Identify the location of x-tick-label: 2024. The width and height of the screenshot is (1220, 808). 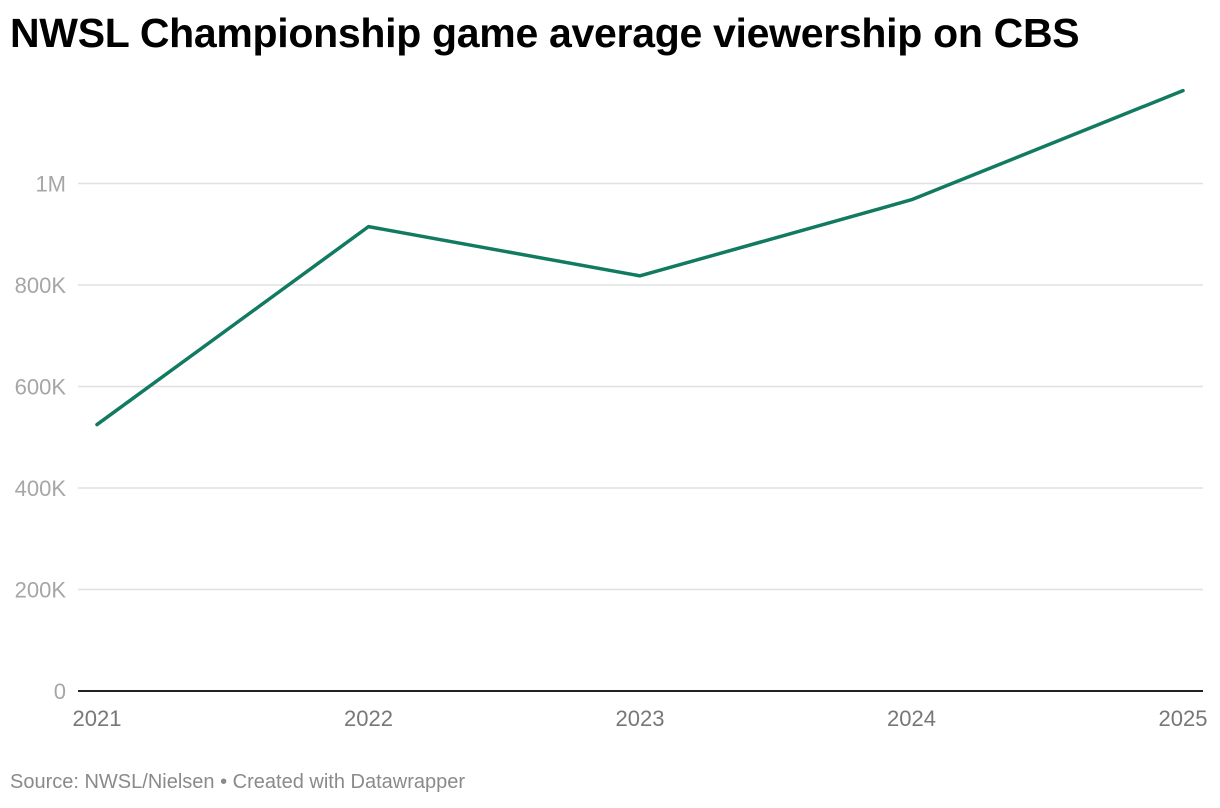
(911, 718).